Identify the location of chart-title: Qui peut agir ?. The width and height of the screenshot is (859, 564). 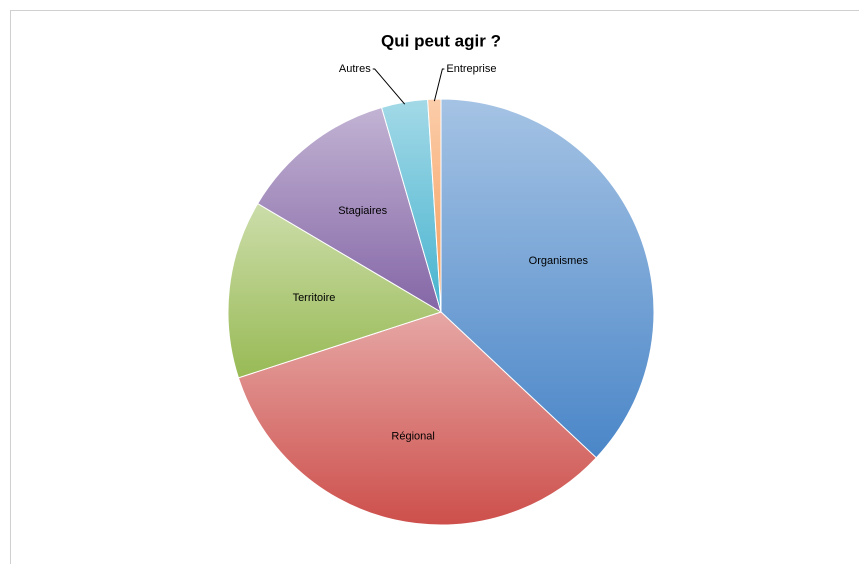
(441, 40).